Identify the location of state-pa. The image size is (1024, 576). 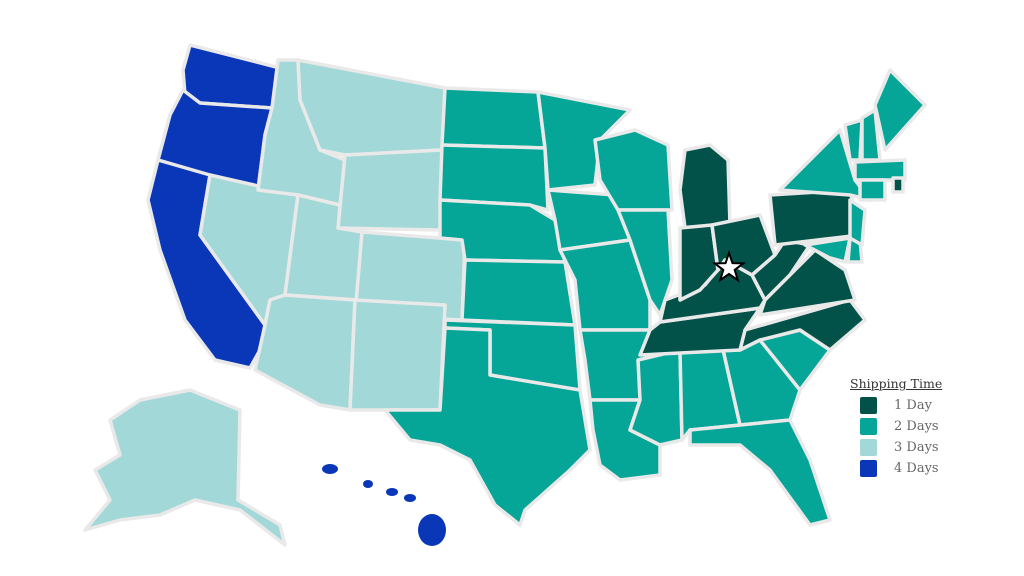
(815, 217).